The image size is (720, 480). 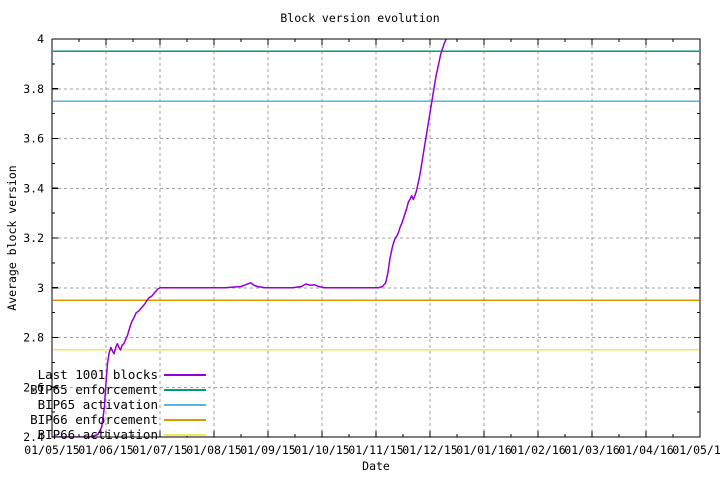 I want to click on legend-item-label: BIP66 enforcement, so click(x=94, y=419).